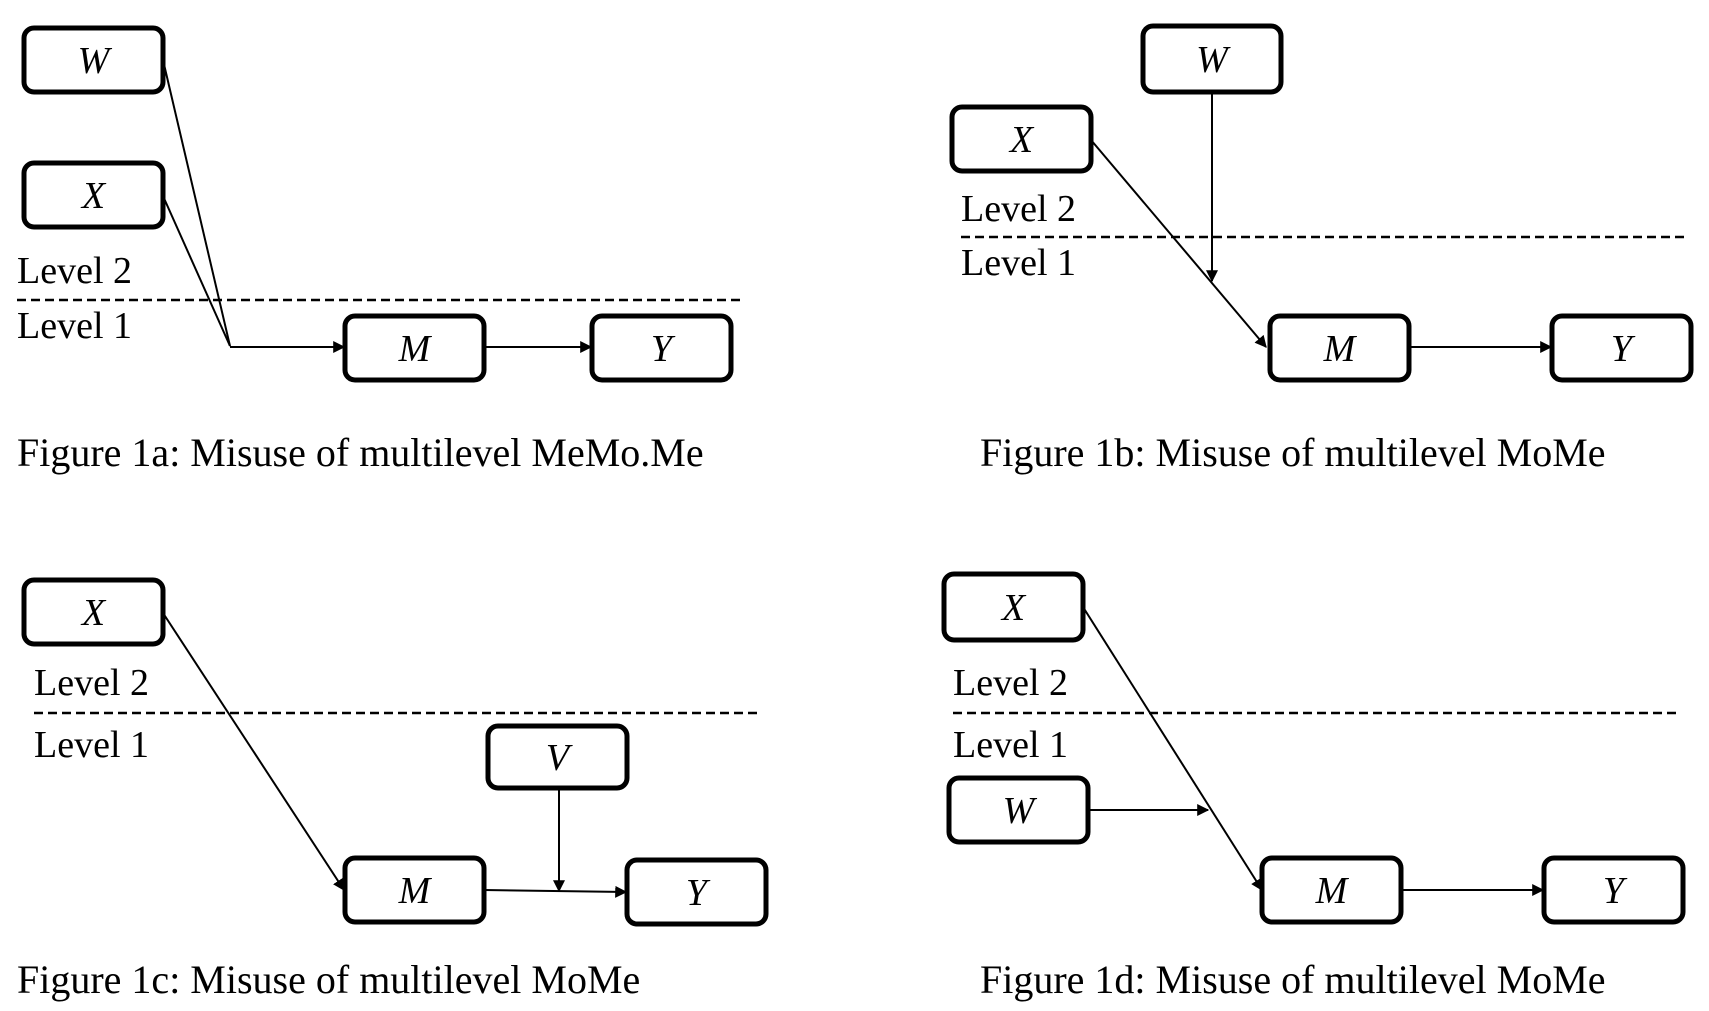  What do you see at coordinates (555, 891) in the screenshot?
I see `edge-m-to-y` at bounding box center [555, 891].